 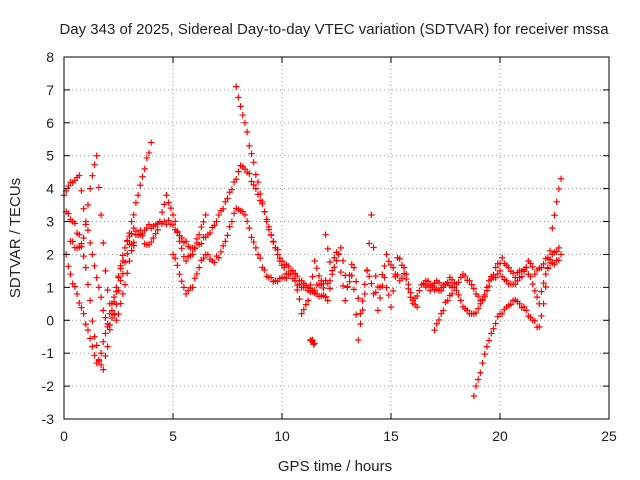 I want to click on series-trace-e, so click(x=166, y=228).